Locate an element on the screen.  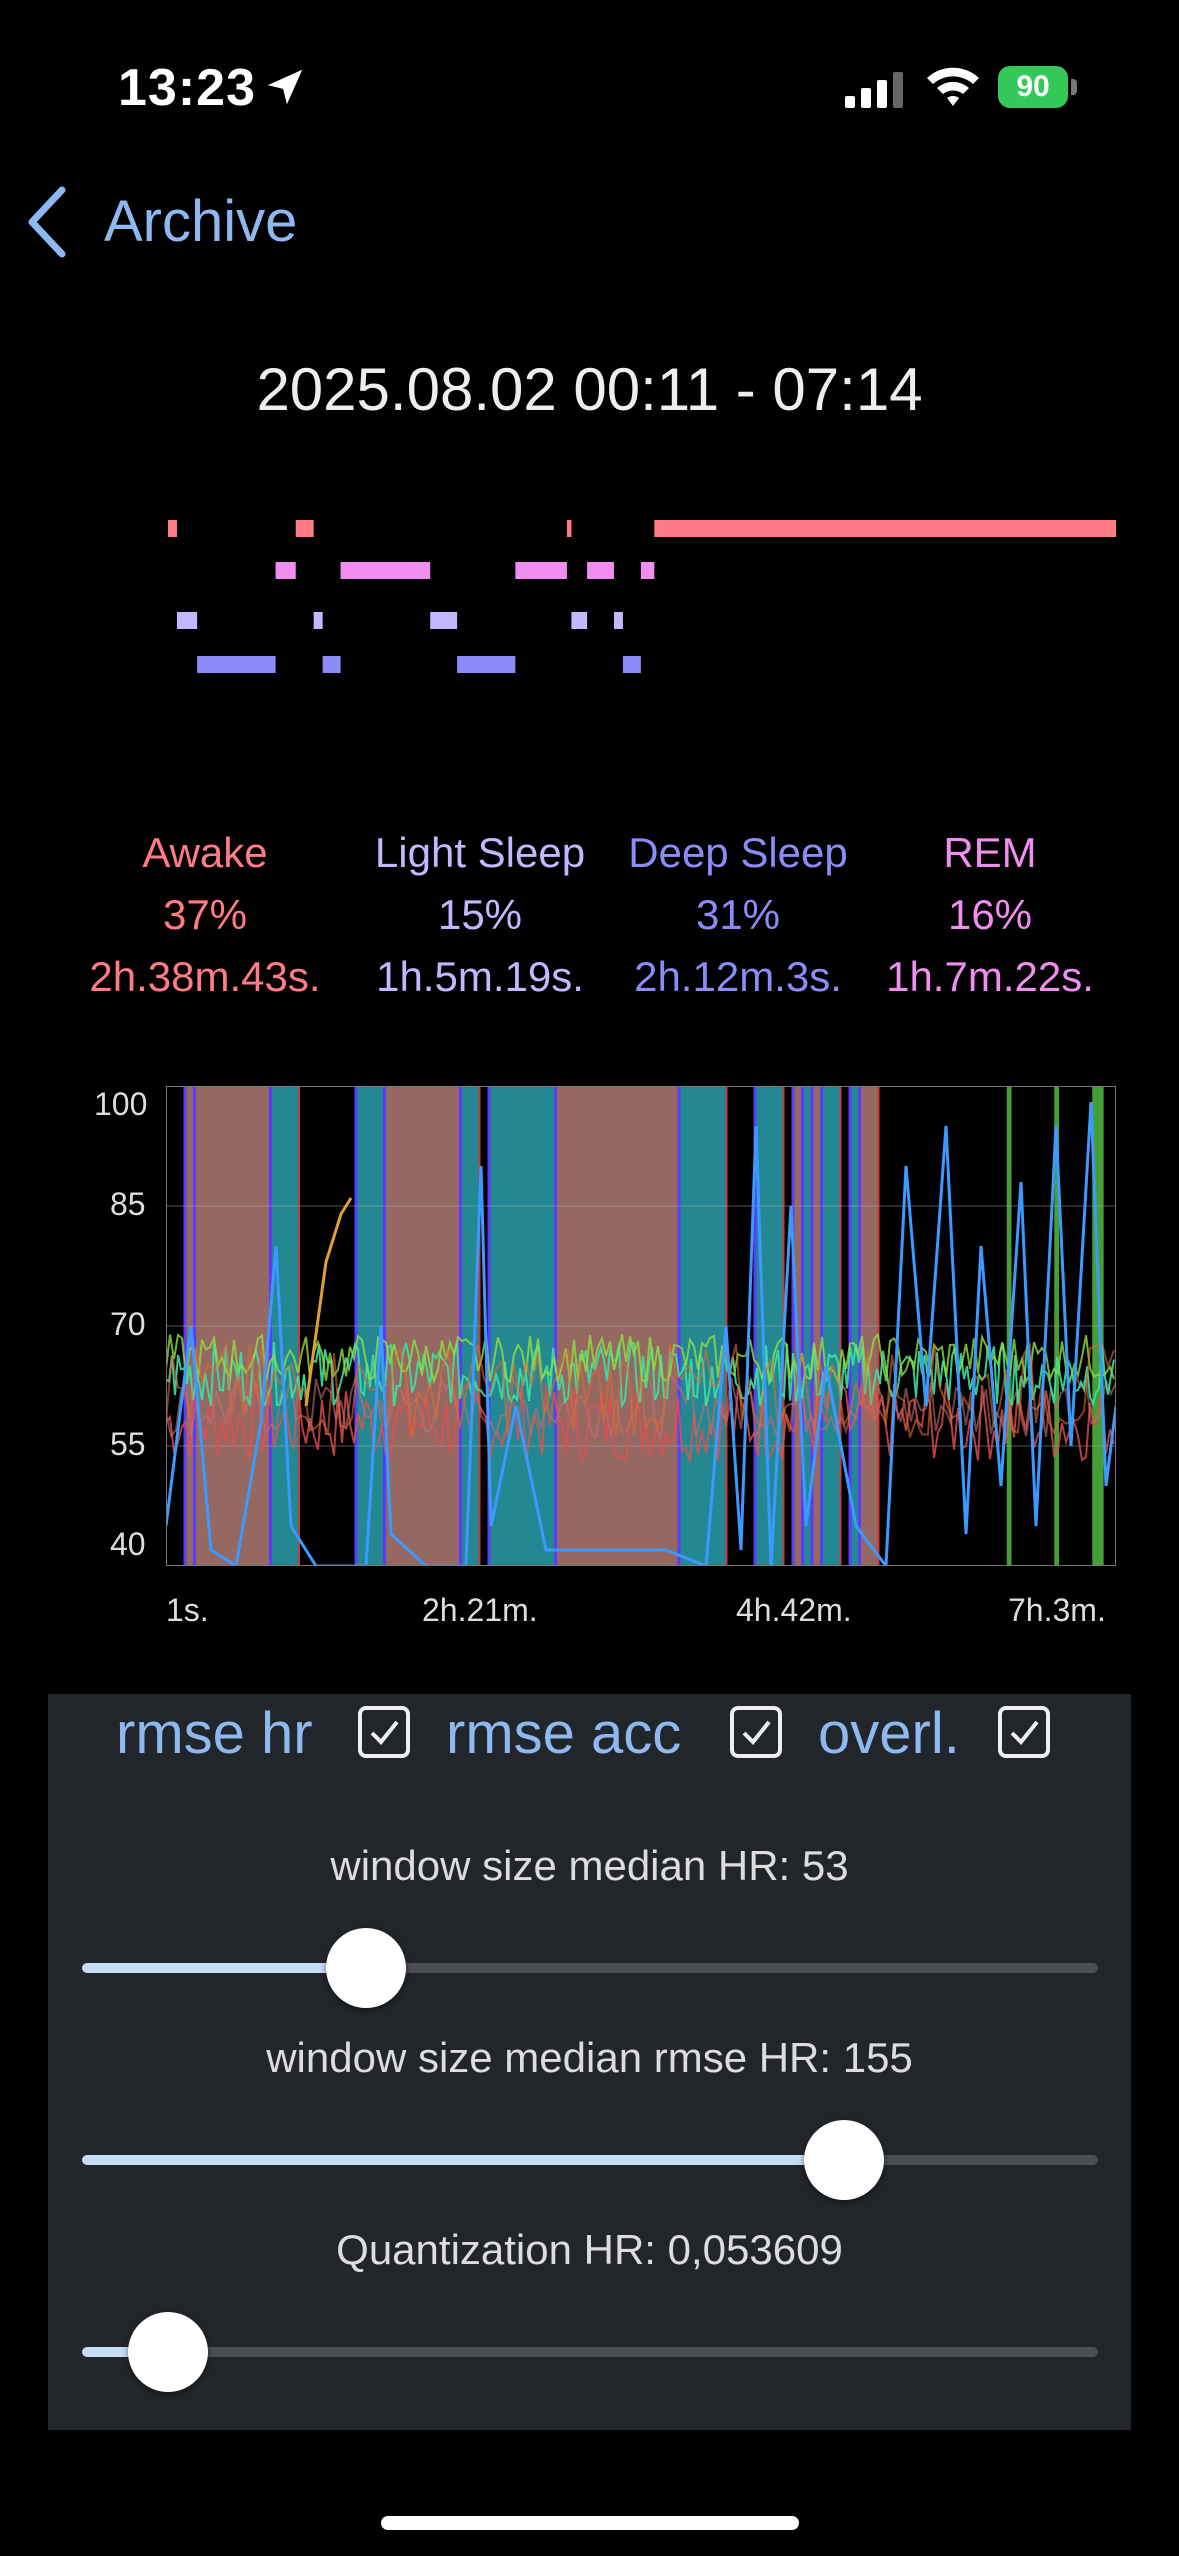
slider-thumb-median-rmse-hr is located at coordinates (844, 2160).